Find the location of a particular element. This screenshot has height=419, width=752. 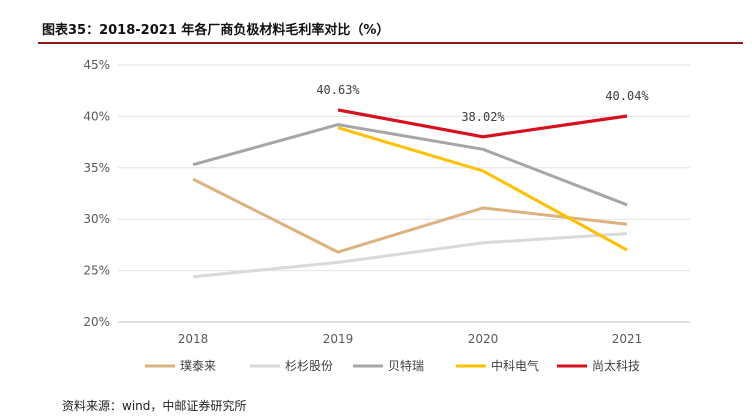

legend-label: 璞泰来 is located at coordinates (198, 366).